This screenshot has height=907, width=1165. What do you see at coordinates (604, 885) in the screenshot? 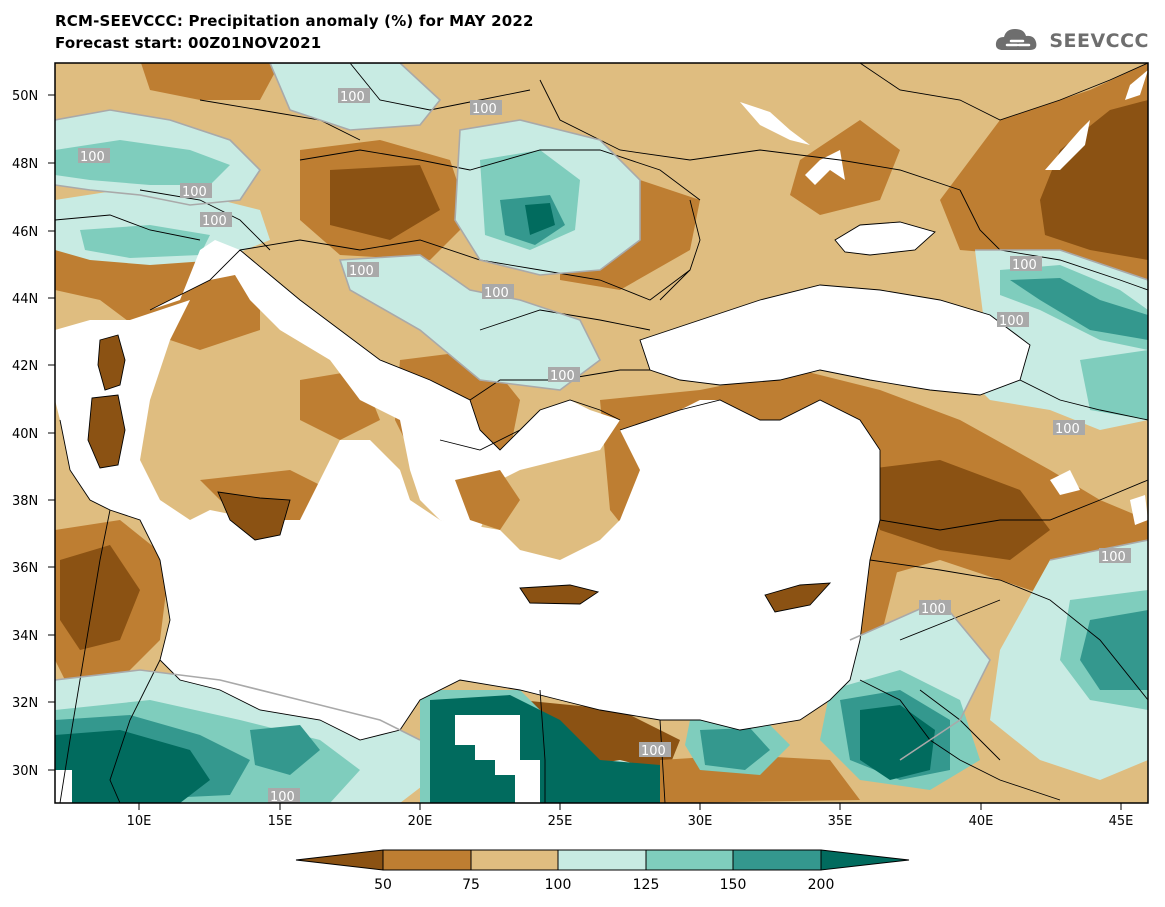
I see `colorbar-labels: 50 75 100 125 150 200` at bounding box center [604, 885].